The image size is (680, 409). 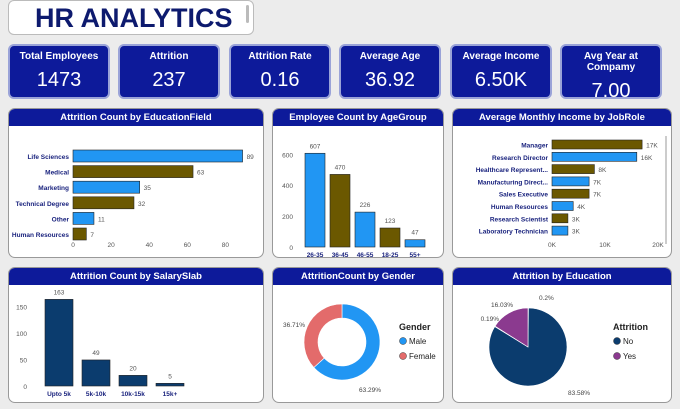 I want to click on kpi-label: Attrition, so click(x=169, y=56).